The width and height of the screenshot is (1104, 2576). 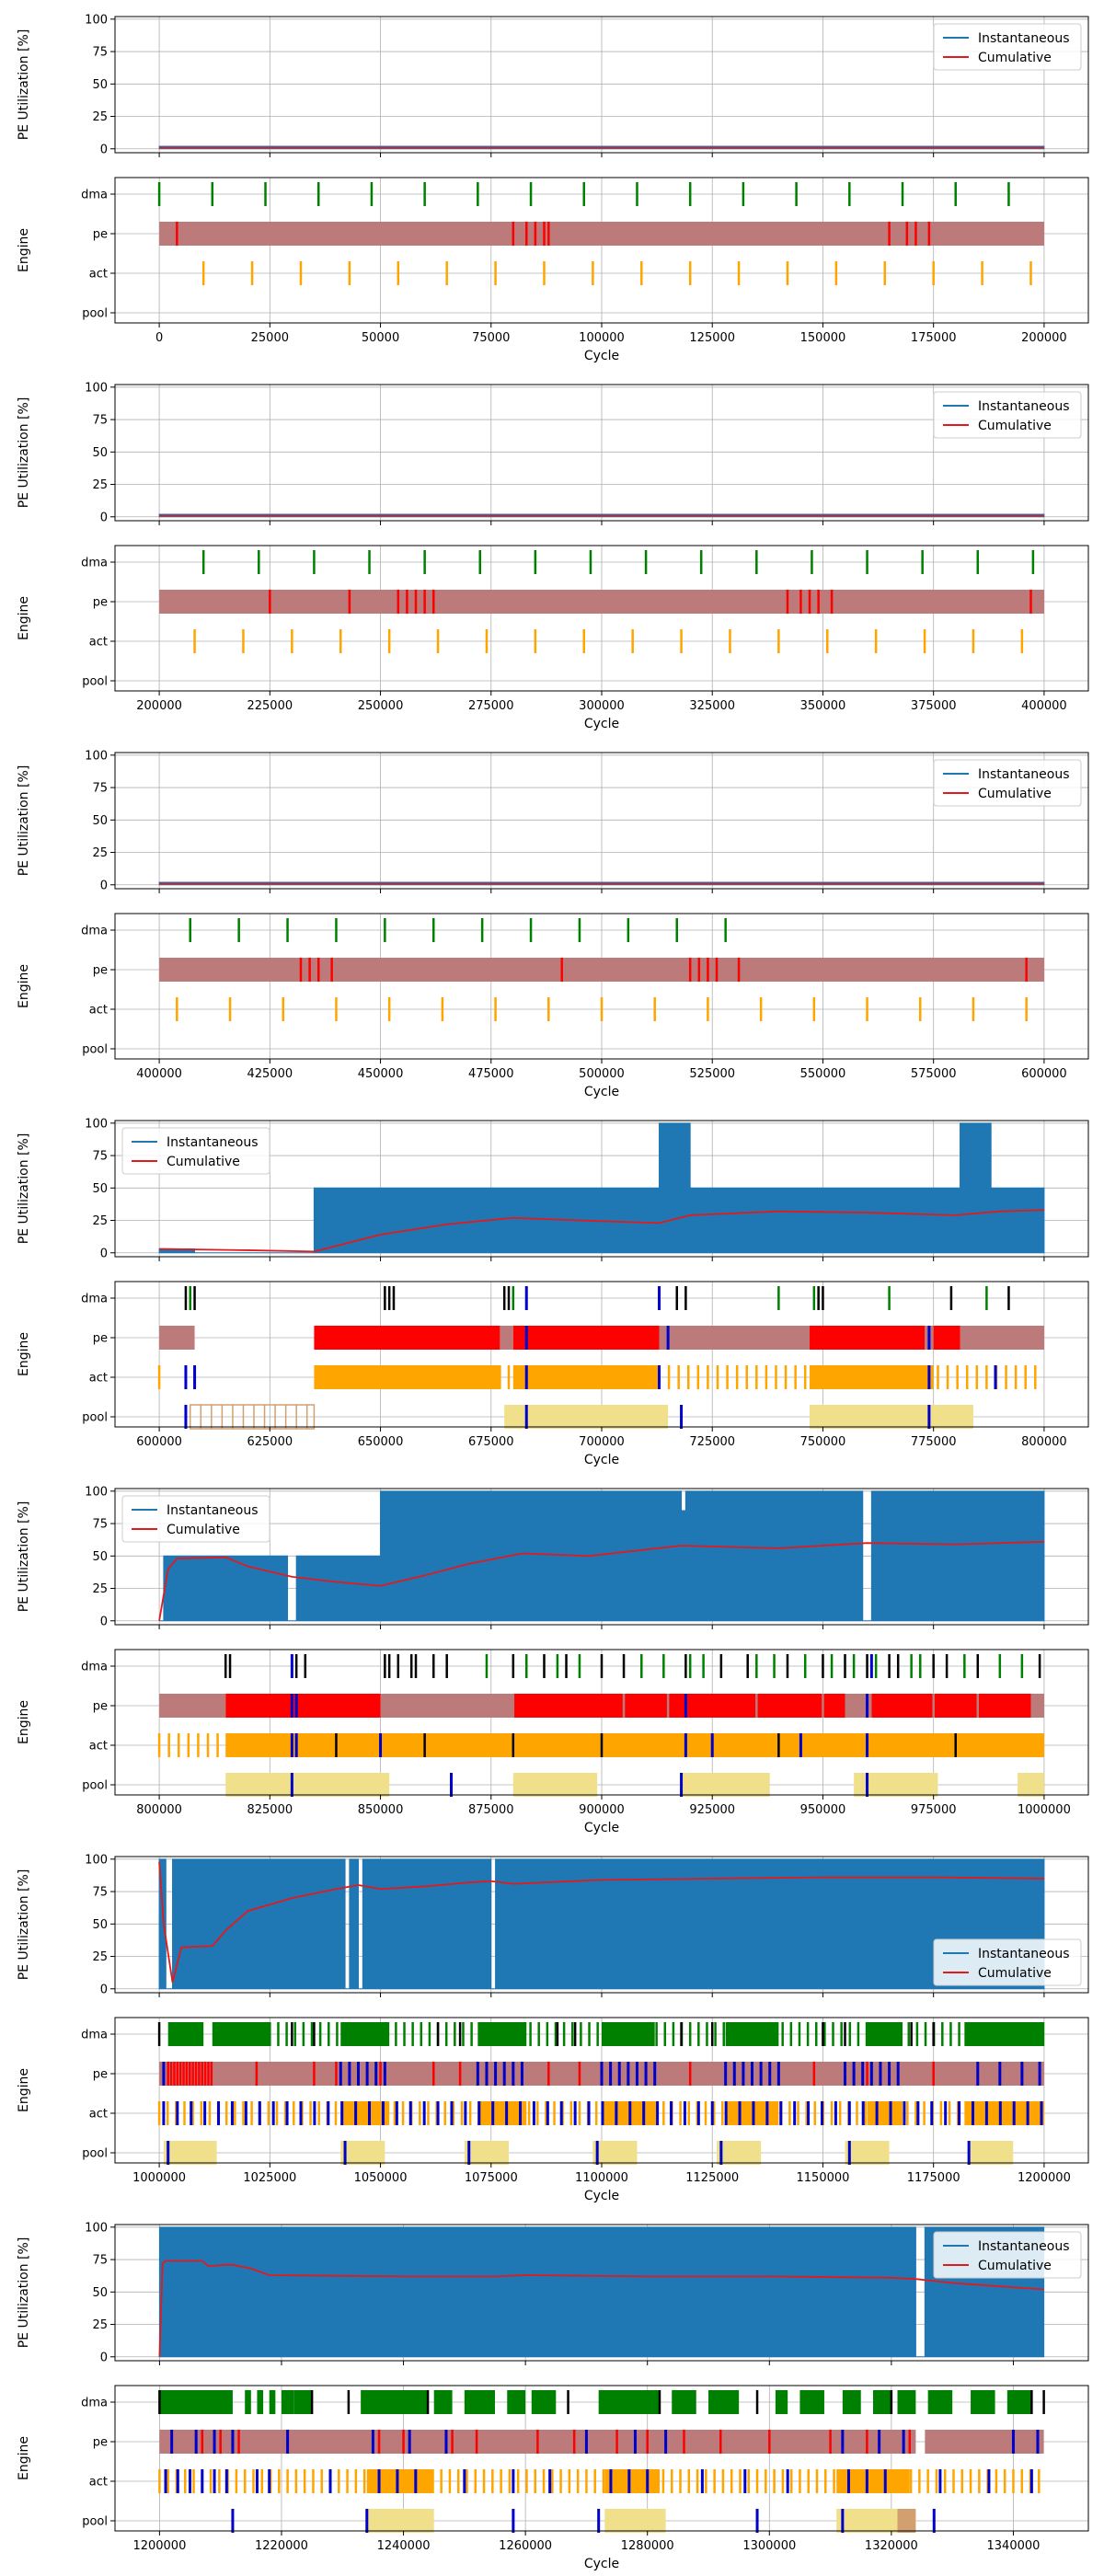 What do you see at coordinates (823, 1810) in the screenshot?
I see `x-tick-label: 950000` at bounding box center [823, 1810].